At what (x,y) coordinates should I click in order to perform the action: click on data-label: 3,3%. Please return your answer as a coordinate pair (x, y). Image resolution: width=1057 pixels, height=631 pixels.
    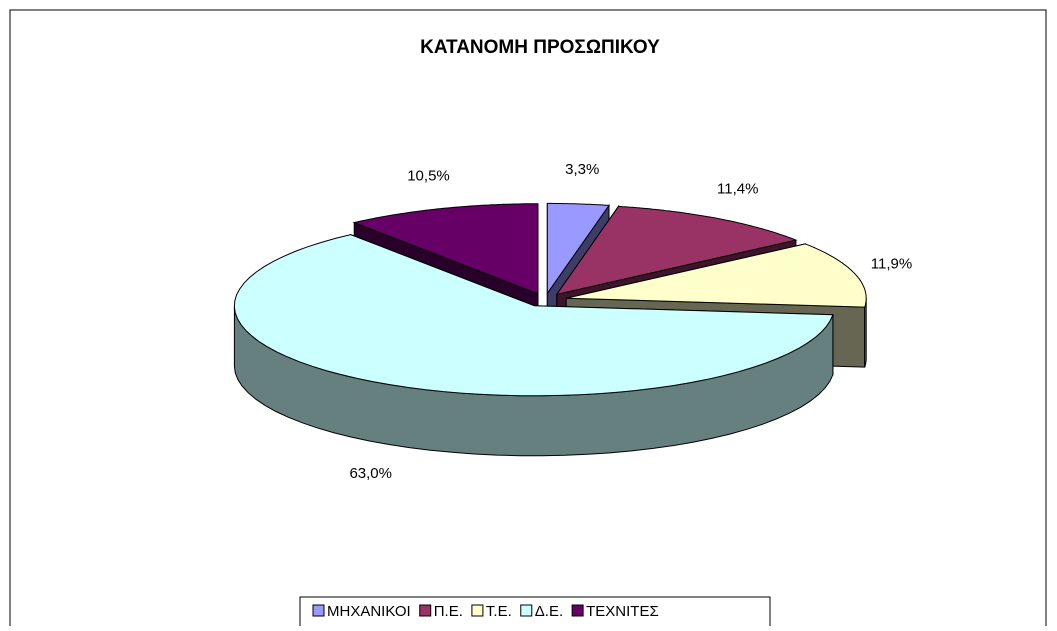
    Looking at the image, I should click on (582, 169).